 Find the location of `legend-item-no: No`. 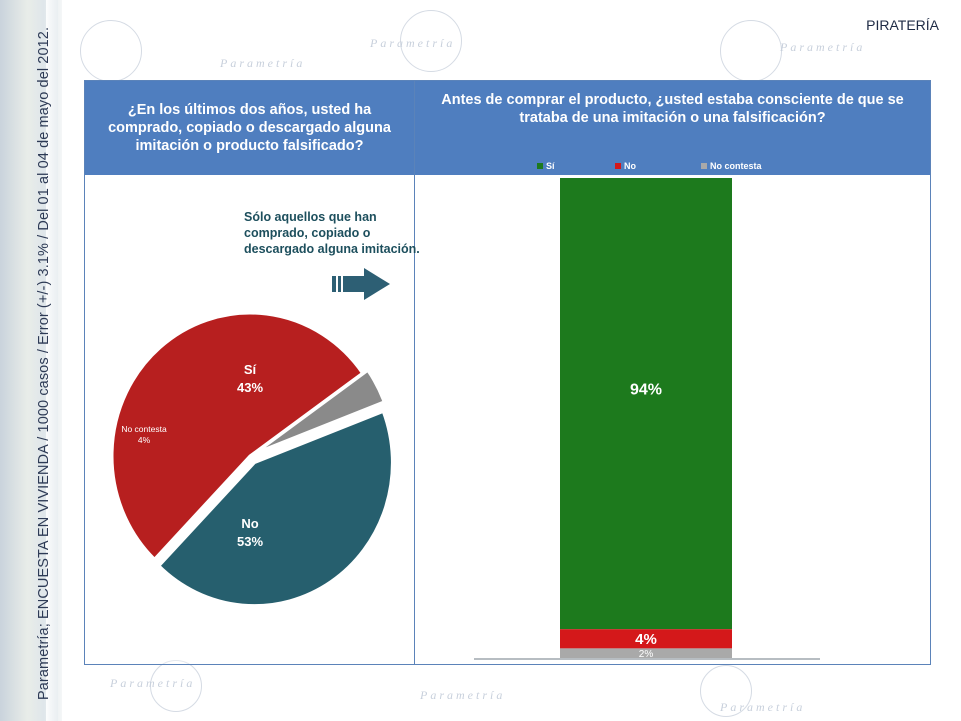

legend-item-no: No is located at coordinates (625, 166).